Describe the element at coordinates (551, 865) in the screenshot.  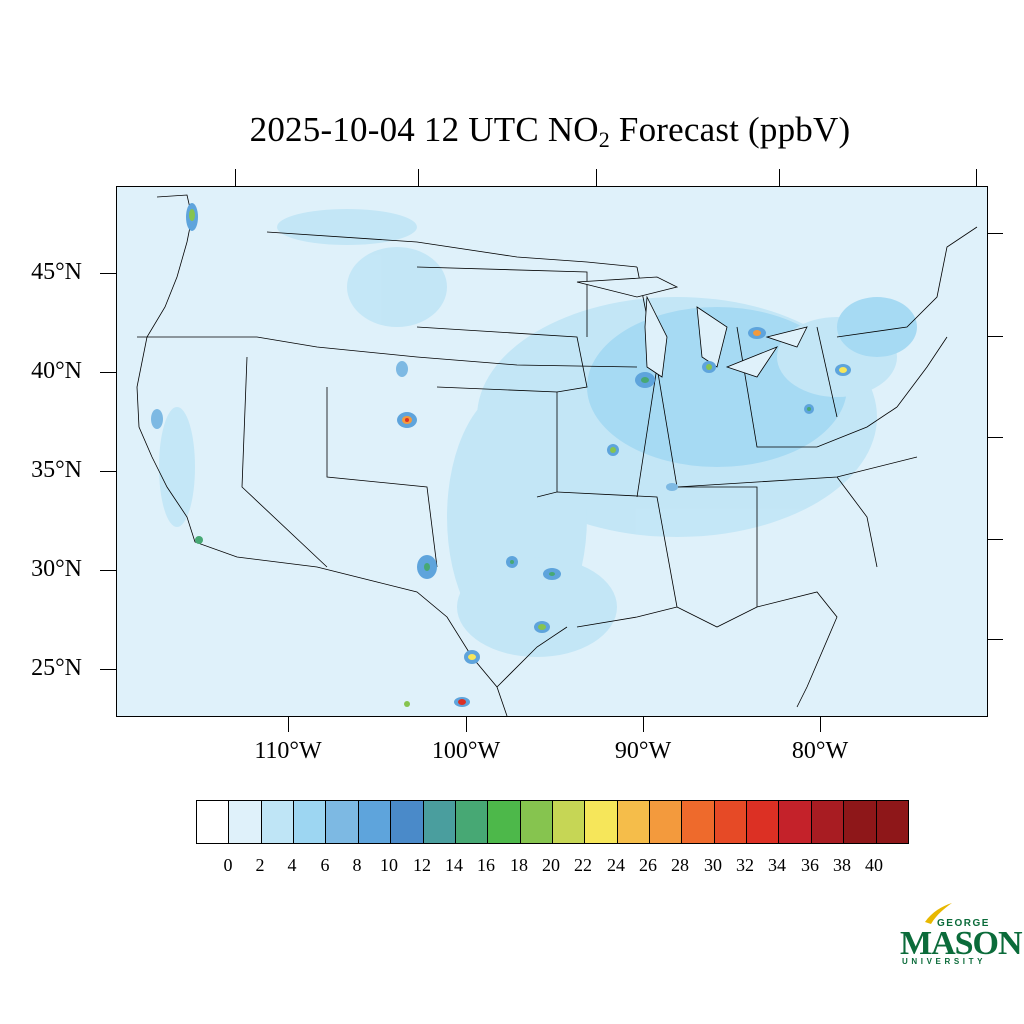
I see `colorbar-label: 20` at that location.